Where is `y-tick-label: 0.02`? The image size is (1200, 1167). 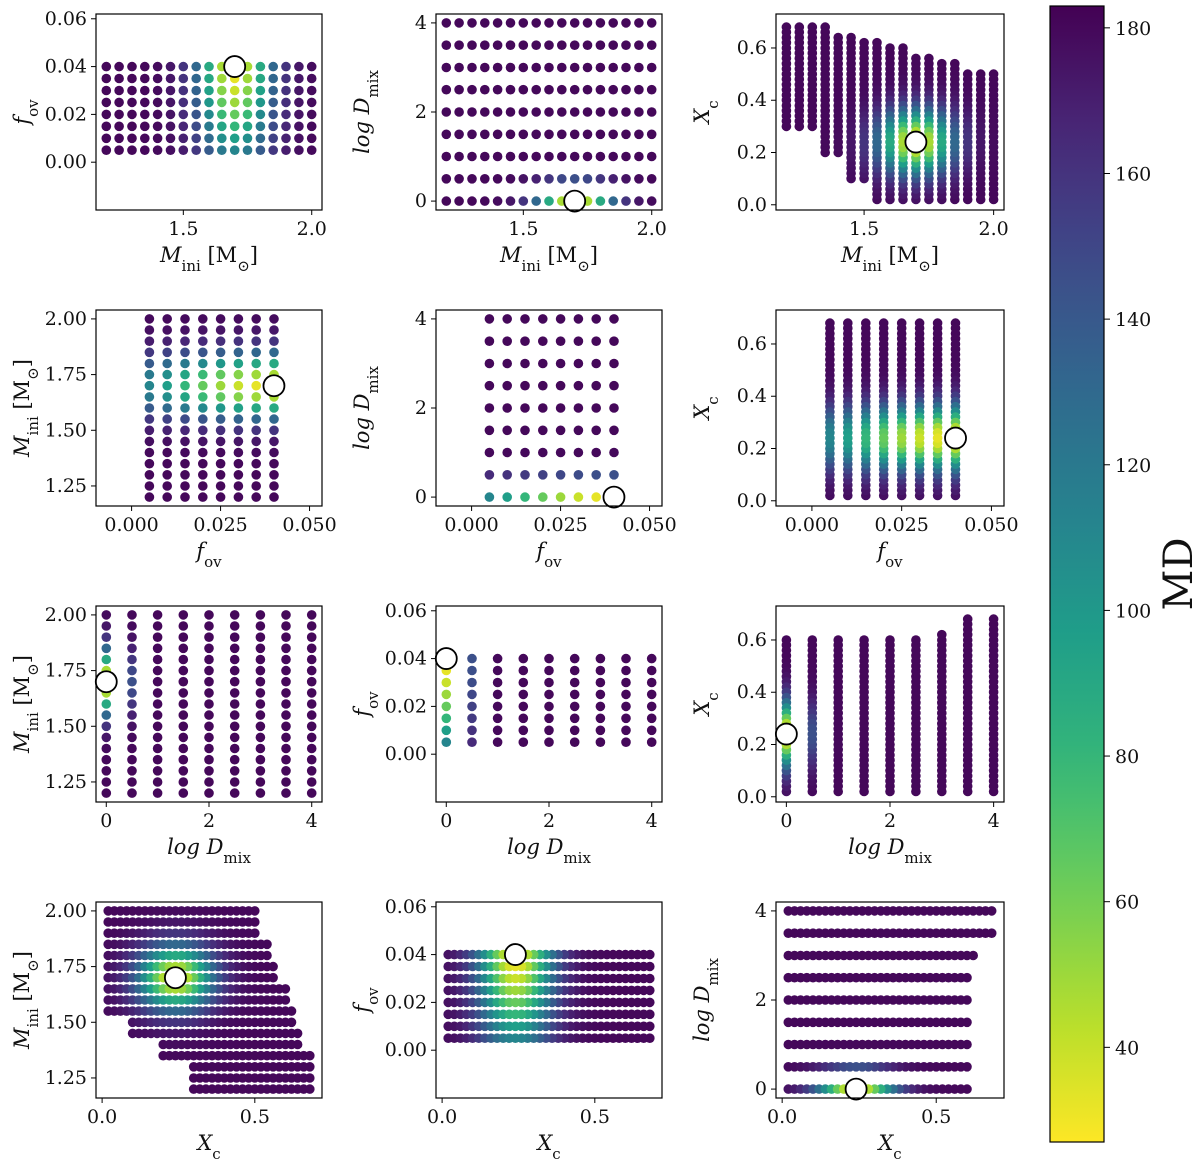
y-tick-label: 0.02 is located at coordinates (66, 114).